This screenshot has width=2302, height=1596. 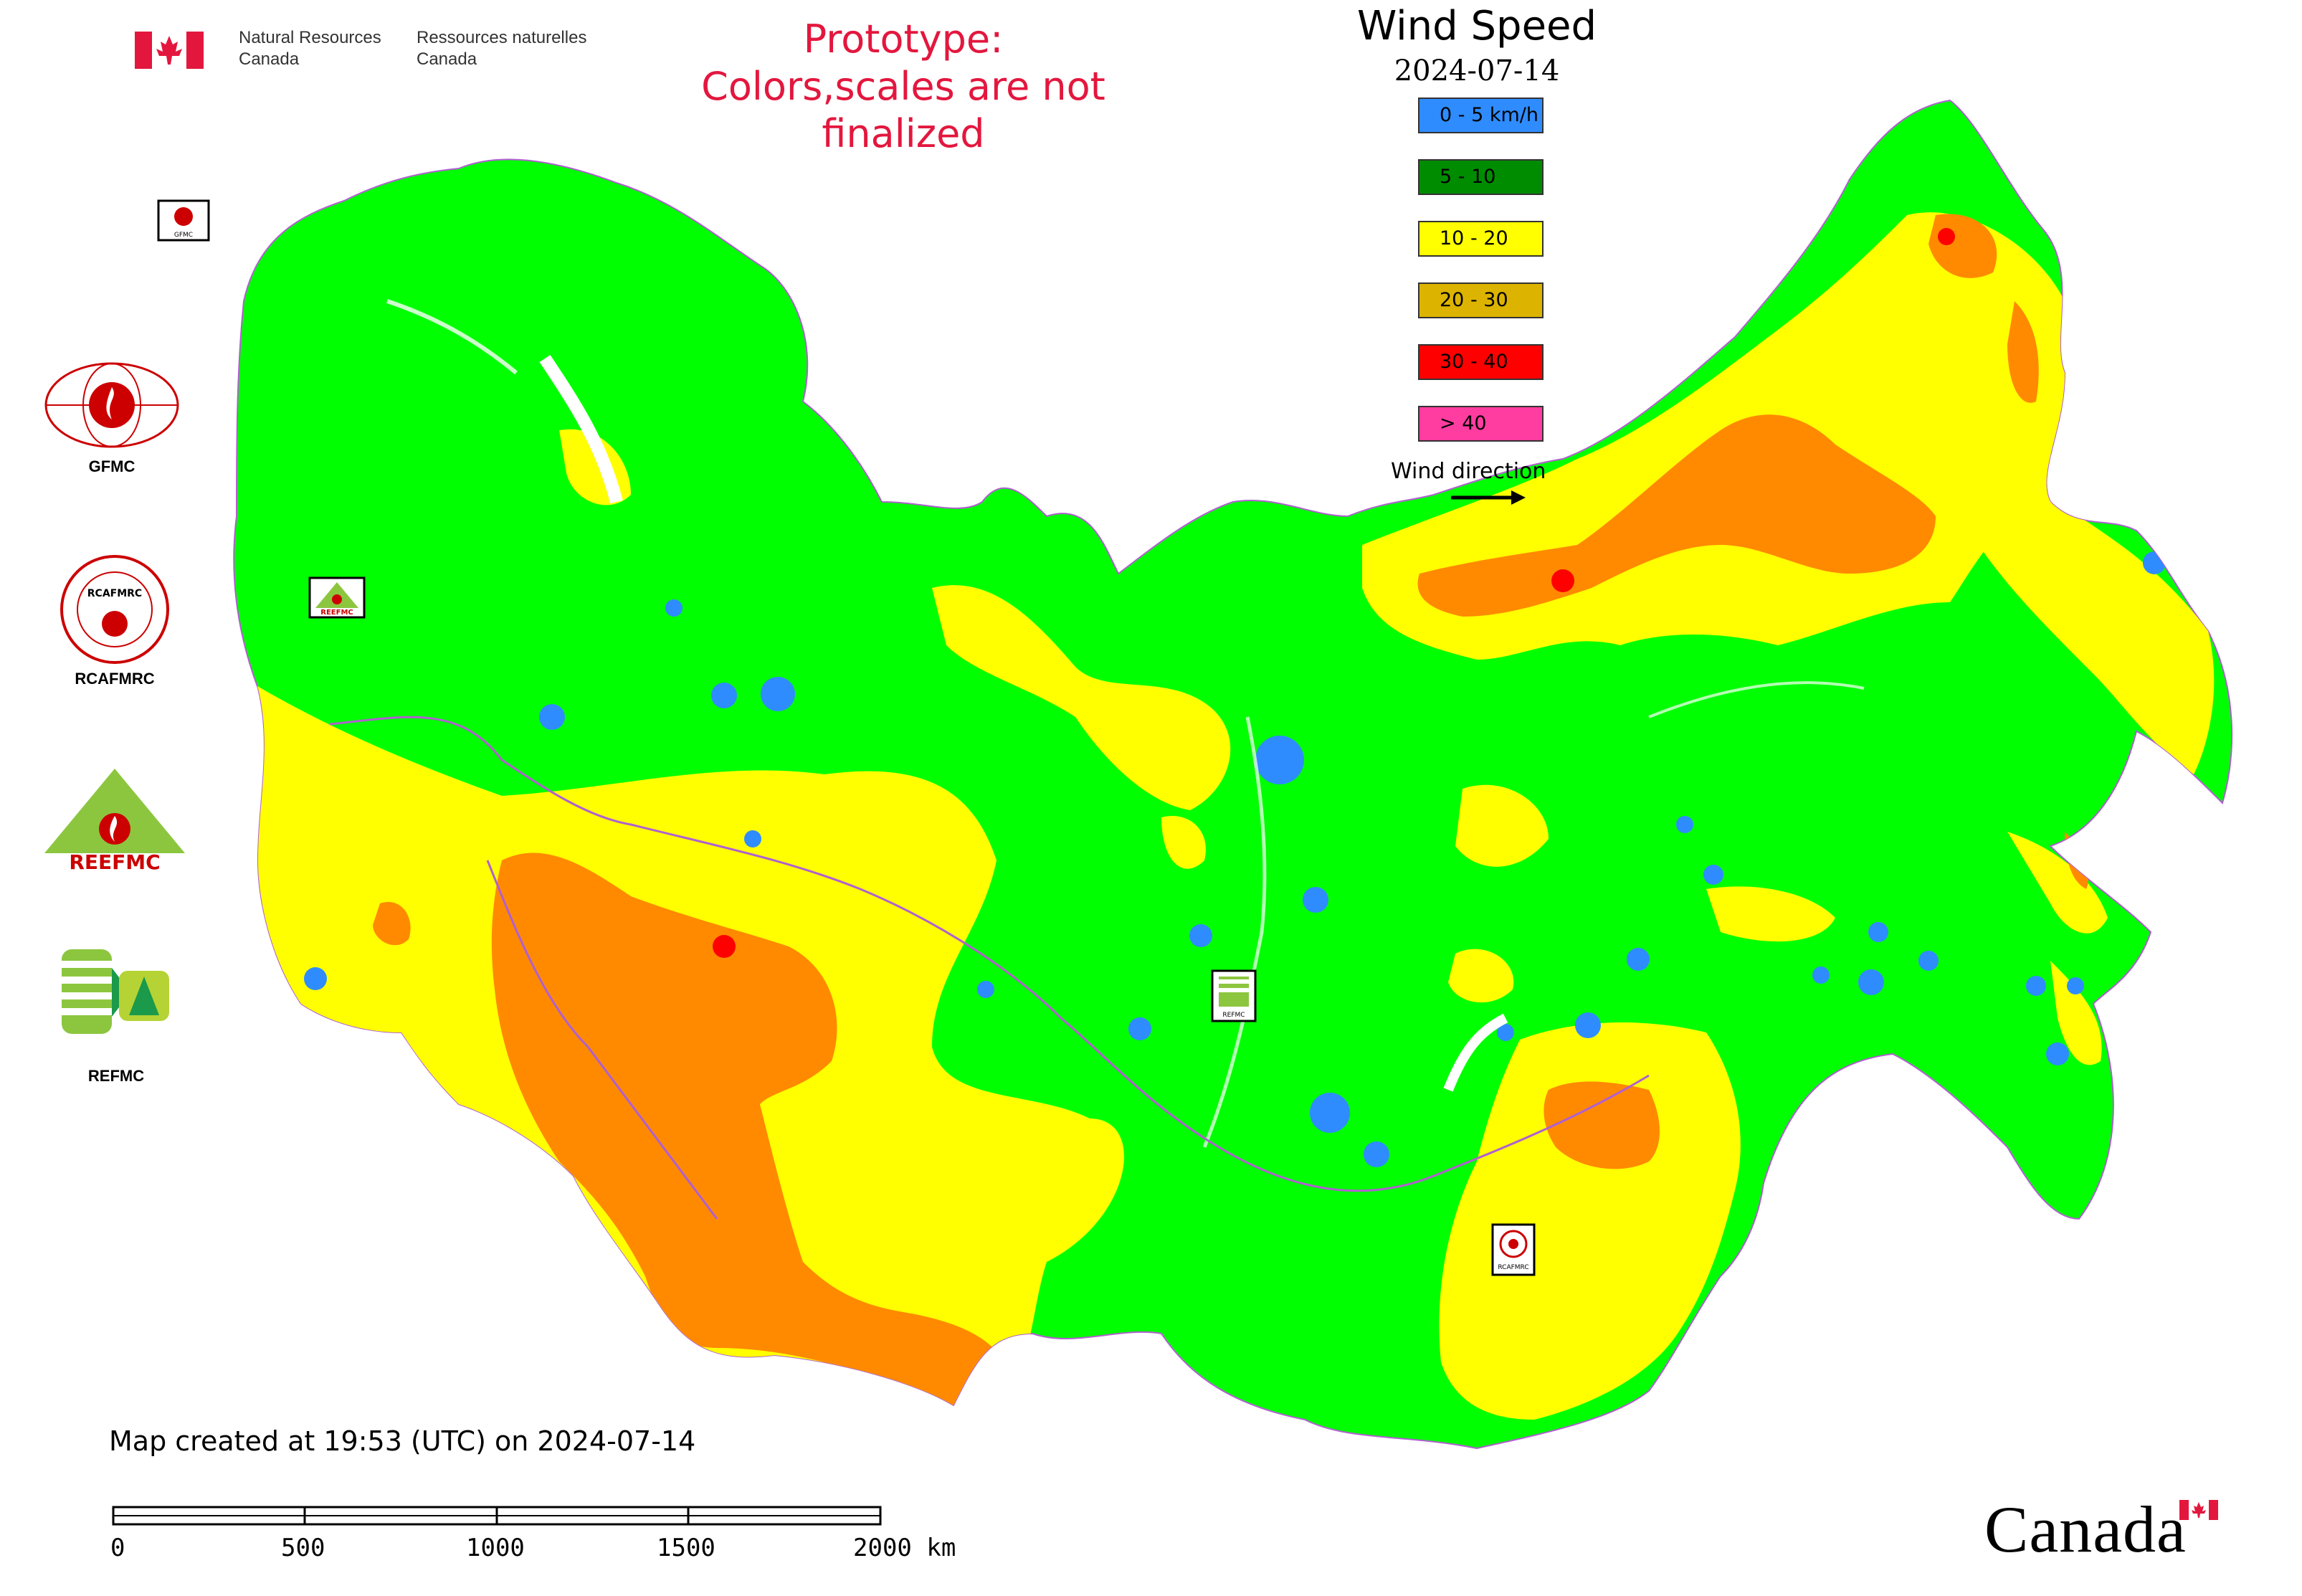 I want to click on legend-item-20-30: 20 - 30, so click(x=1481, y=300).